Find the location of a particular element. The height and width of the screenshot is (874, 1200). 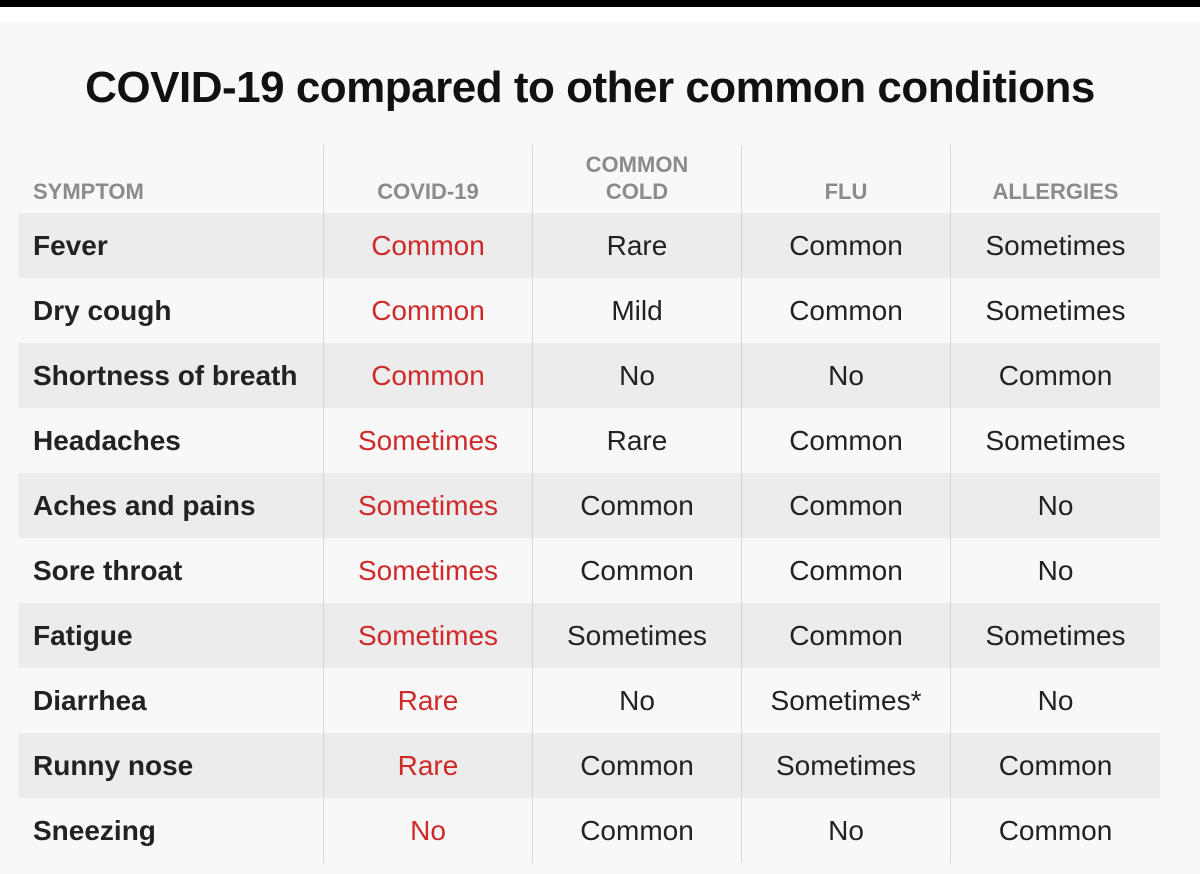

header-common-cold-line2: COLD is located at coordinates (637, 191).